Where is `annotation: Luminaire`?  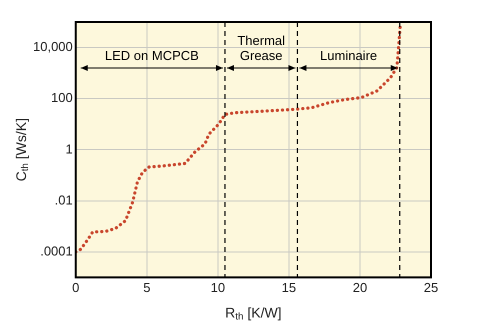 annotation: Luminaire is located at coordinates (349, 55).